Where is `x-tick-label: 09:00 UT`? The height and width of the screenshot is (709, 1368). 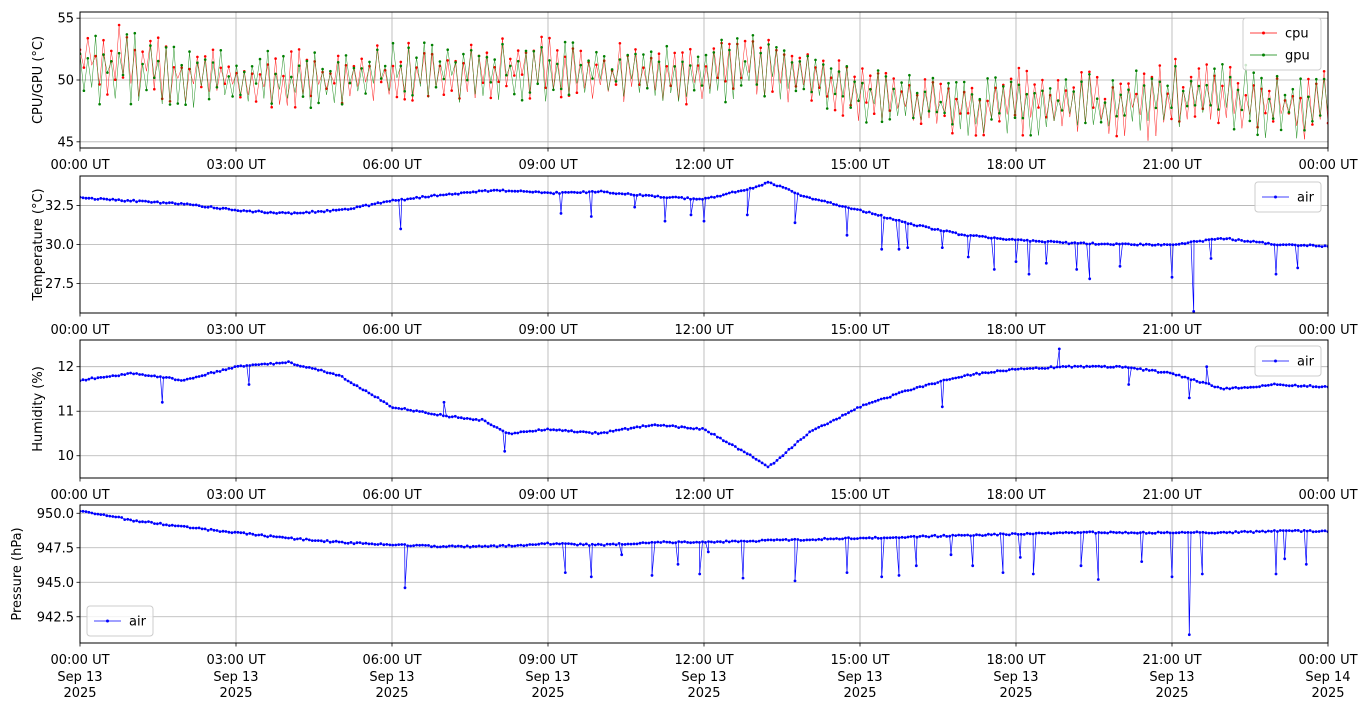
x-tick-label: 09:00 UT is located at coordinates (547, 330).